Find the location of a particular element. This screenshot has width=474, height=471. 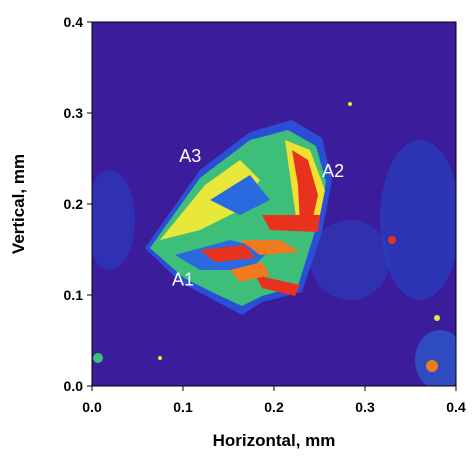

x-tick-label: 0.3 is located at coordinates (365, 407).